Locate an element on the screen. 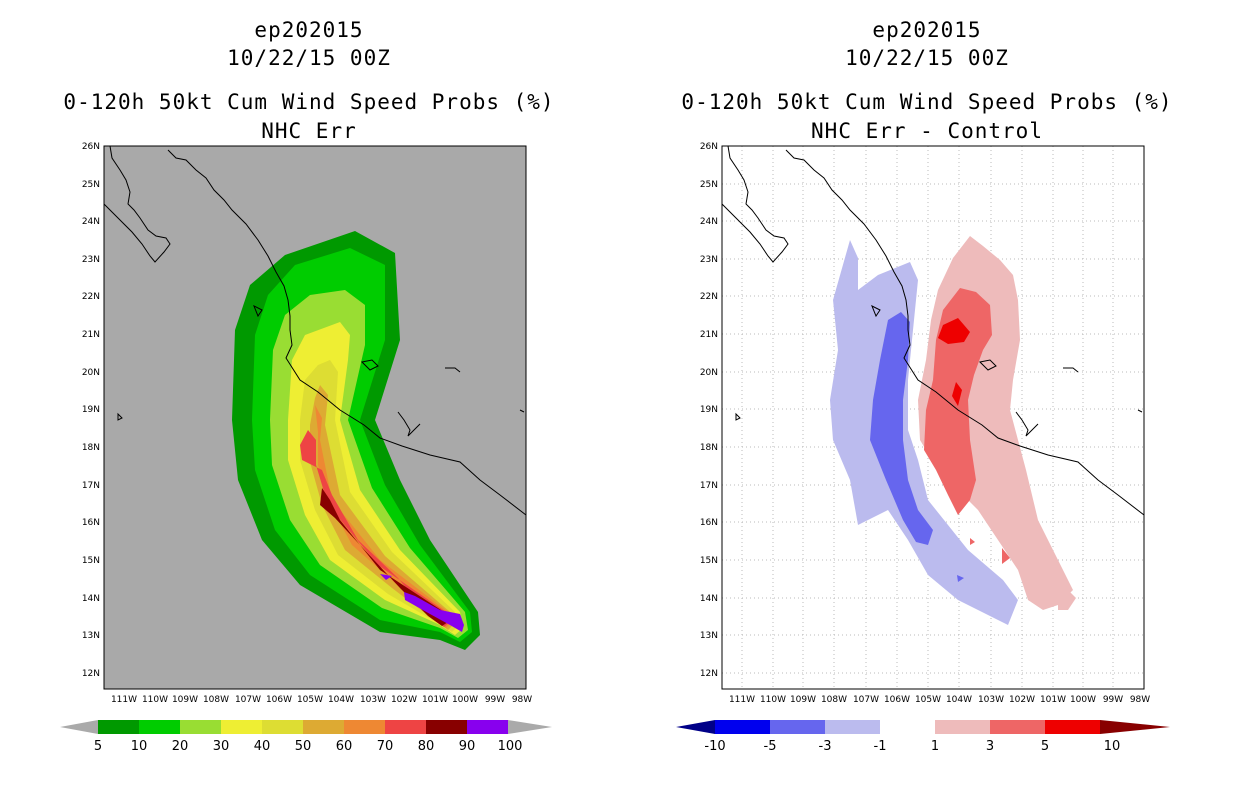  lon-label: 99W is located at coordinates (1113, 700).